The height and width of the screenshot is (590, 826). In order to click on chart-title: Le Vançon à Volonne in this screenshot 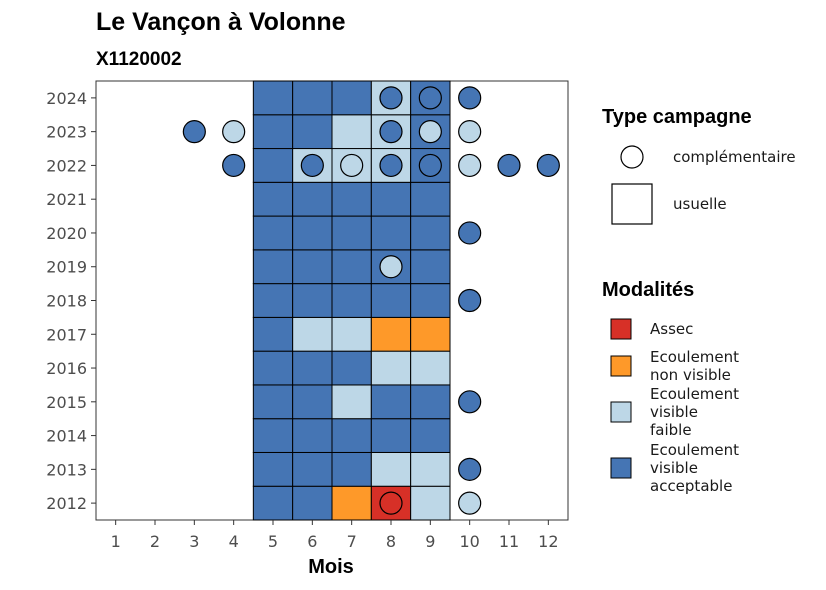, I will do `click(221, 22)`.